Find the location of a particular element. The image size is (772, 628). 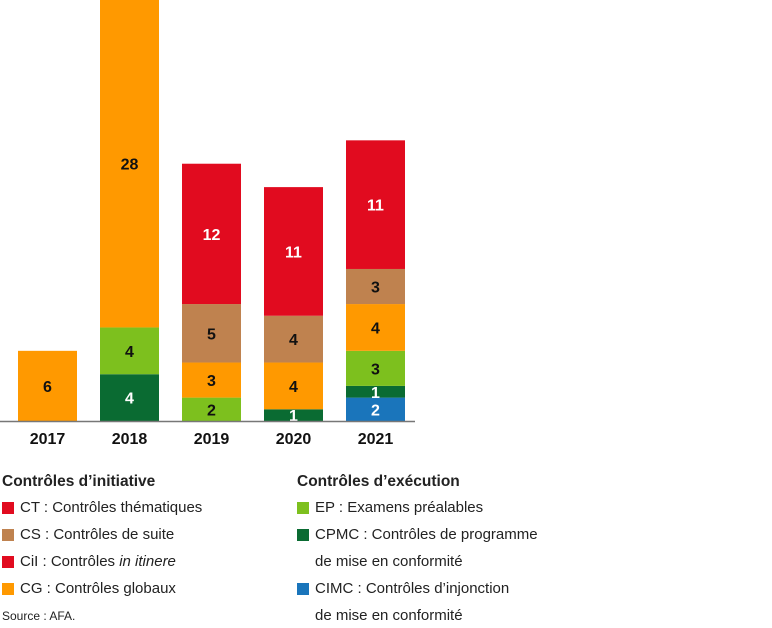

data-label: 12 is located at coordinates (212, 235).